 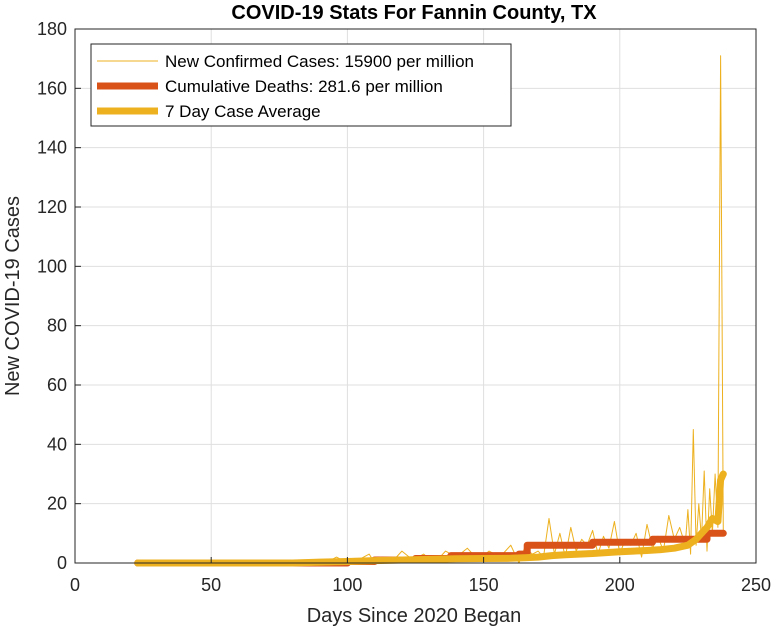 What do you see at coordinates (347, 585) in the screenshot?
I see `x-tick-label: 100` at bounding box center [347, 585].